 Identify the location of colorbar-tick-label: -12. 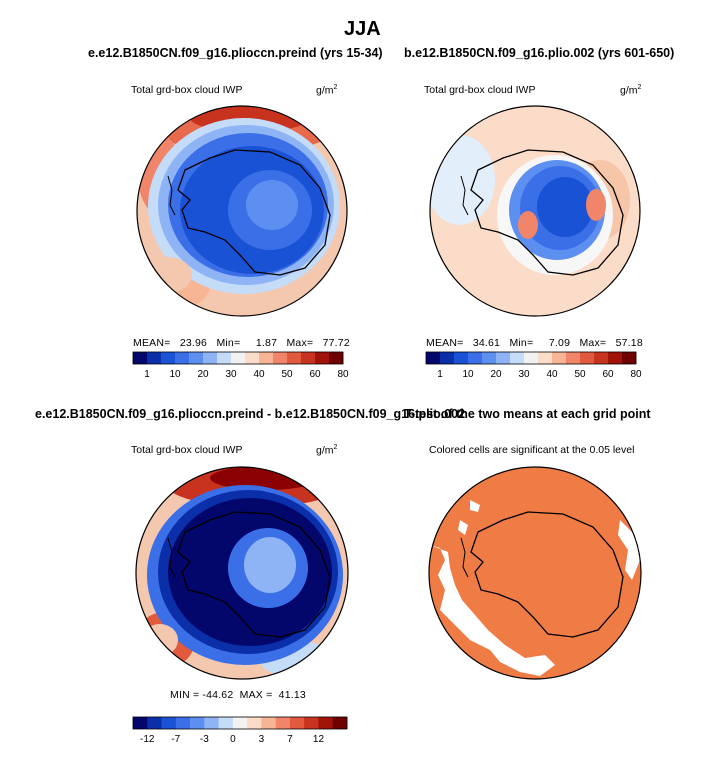
(147, 739).